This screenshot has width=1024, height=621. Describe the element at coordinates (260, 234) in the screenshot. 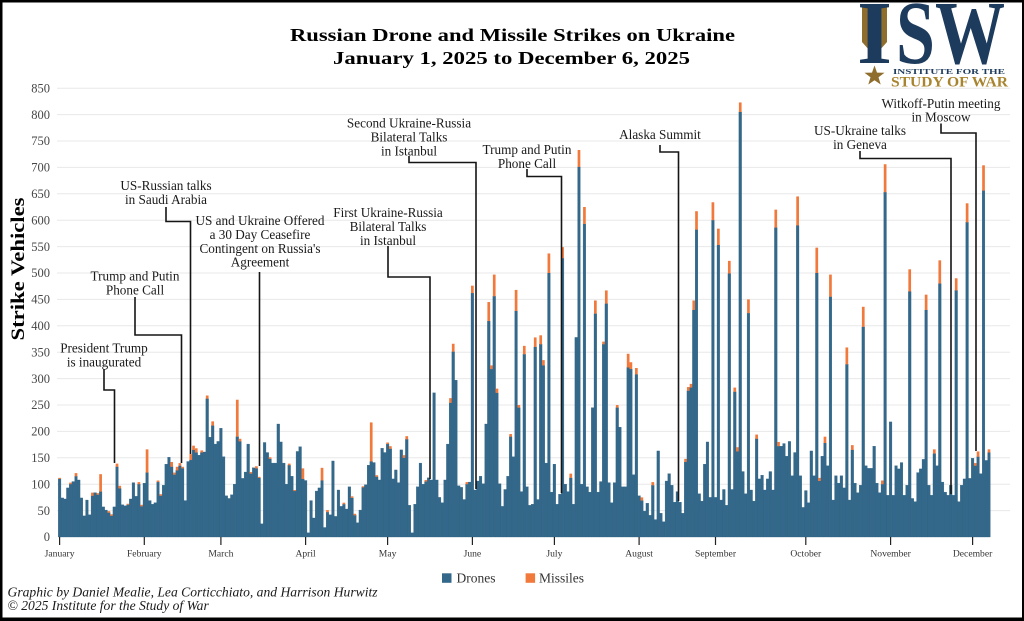

I see `svg-text: a 30 Day Ceasefire` at that location.